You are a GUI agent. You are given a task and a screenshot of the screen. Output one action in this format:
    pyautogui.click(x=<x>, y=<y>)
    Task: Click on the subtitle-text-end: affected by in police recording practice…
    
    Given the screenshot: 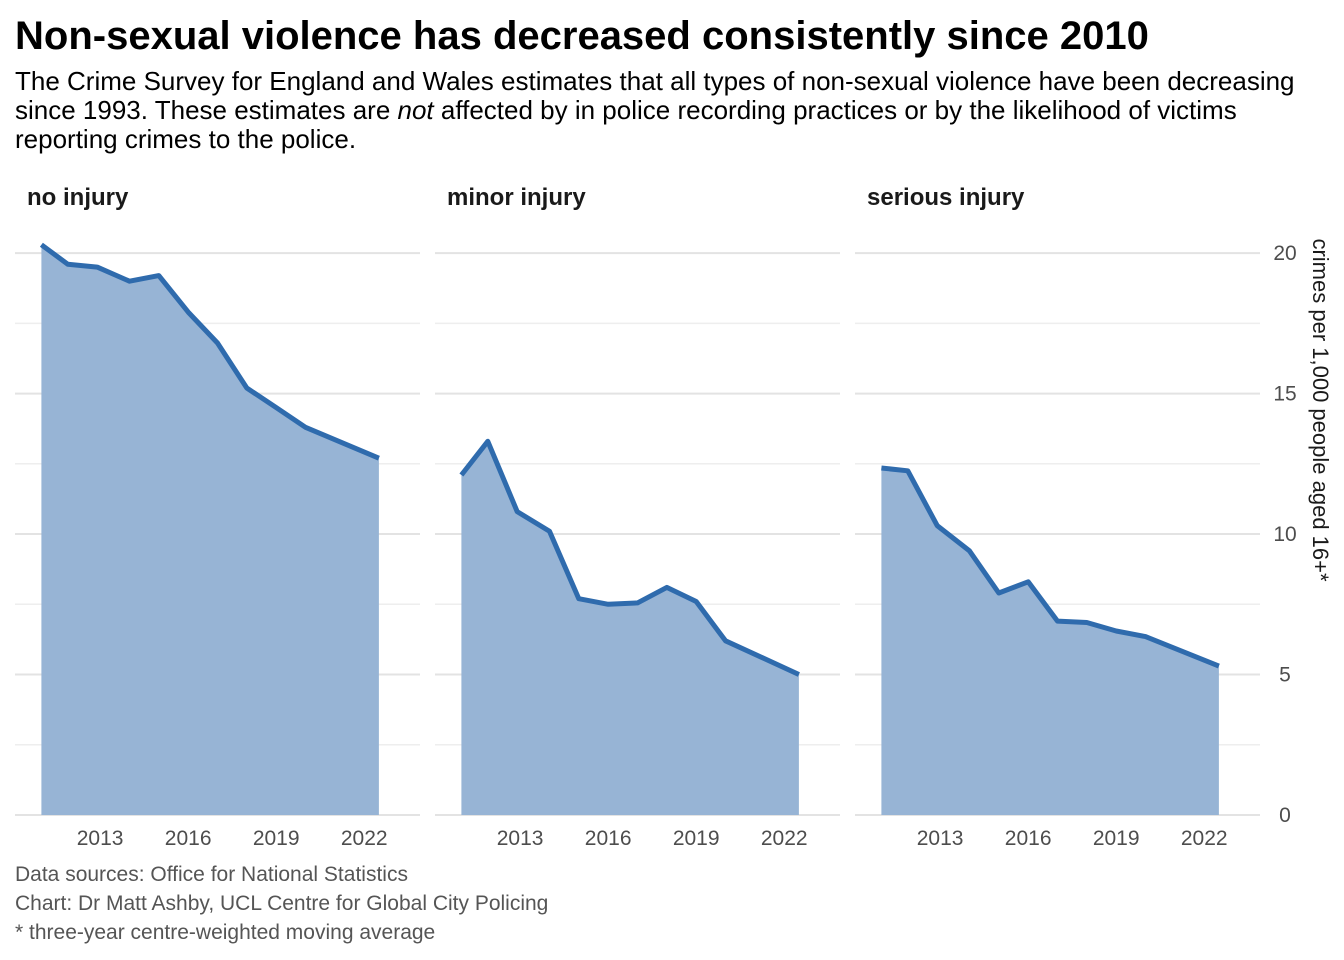 What is the action you would take?
    pyautogui.click(x=626, y=124)
    